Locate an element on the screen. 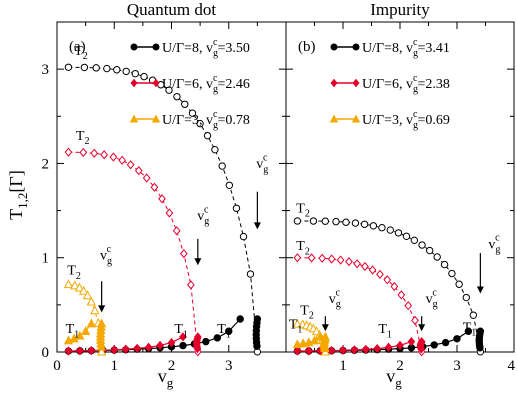 The width and height of the screenshot is (517, 407). legend-label: U/Γ=3, vgc=0.69 is located at coordinates (406, 120).